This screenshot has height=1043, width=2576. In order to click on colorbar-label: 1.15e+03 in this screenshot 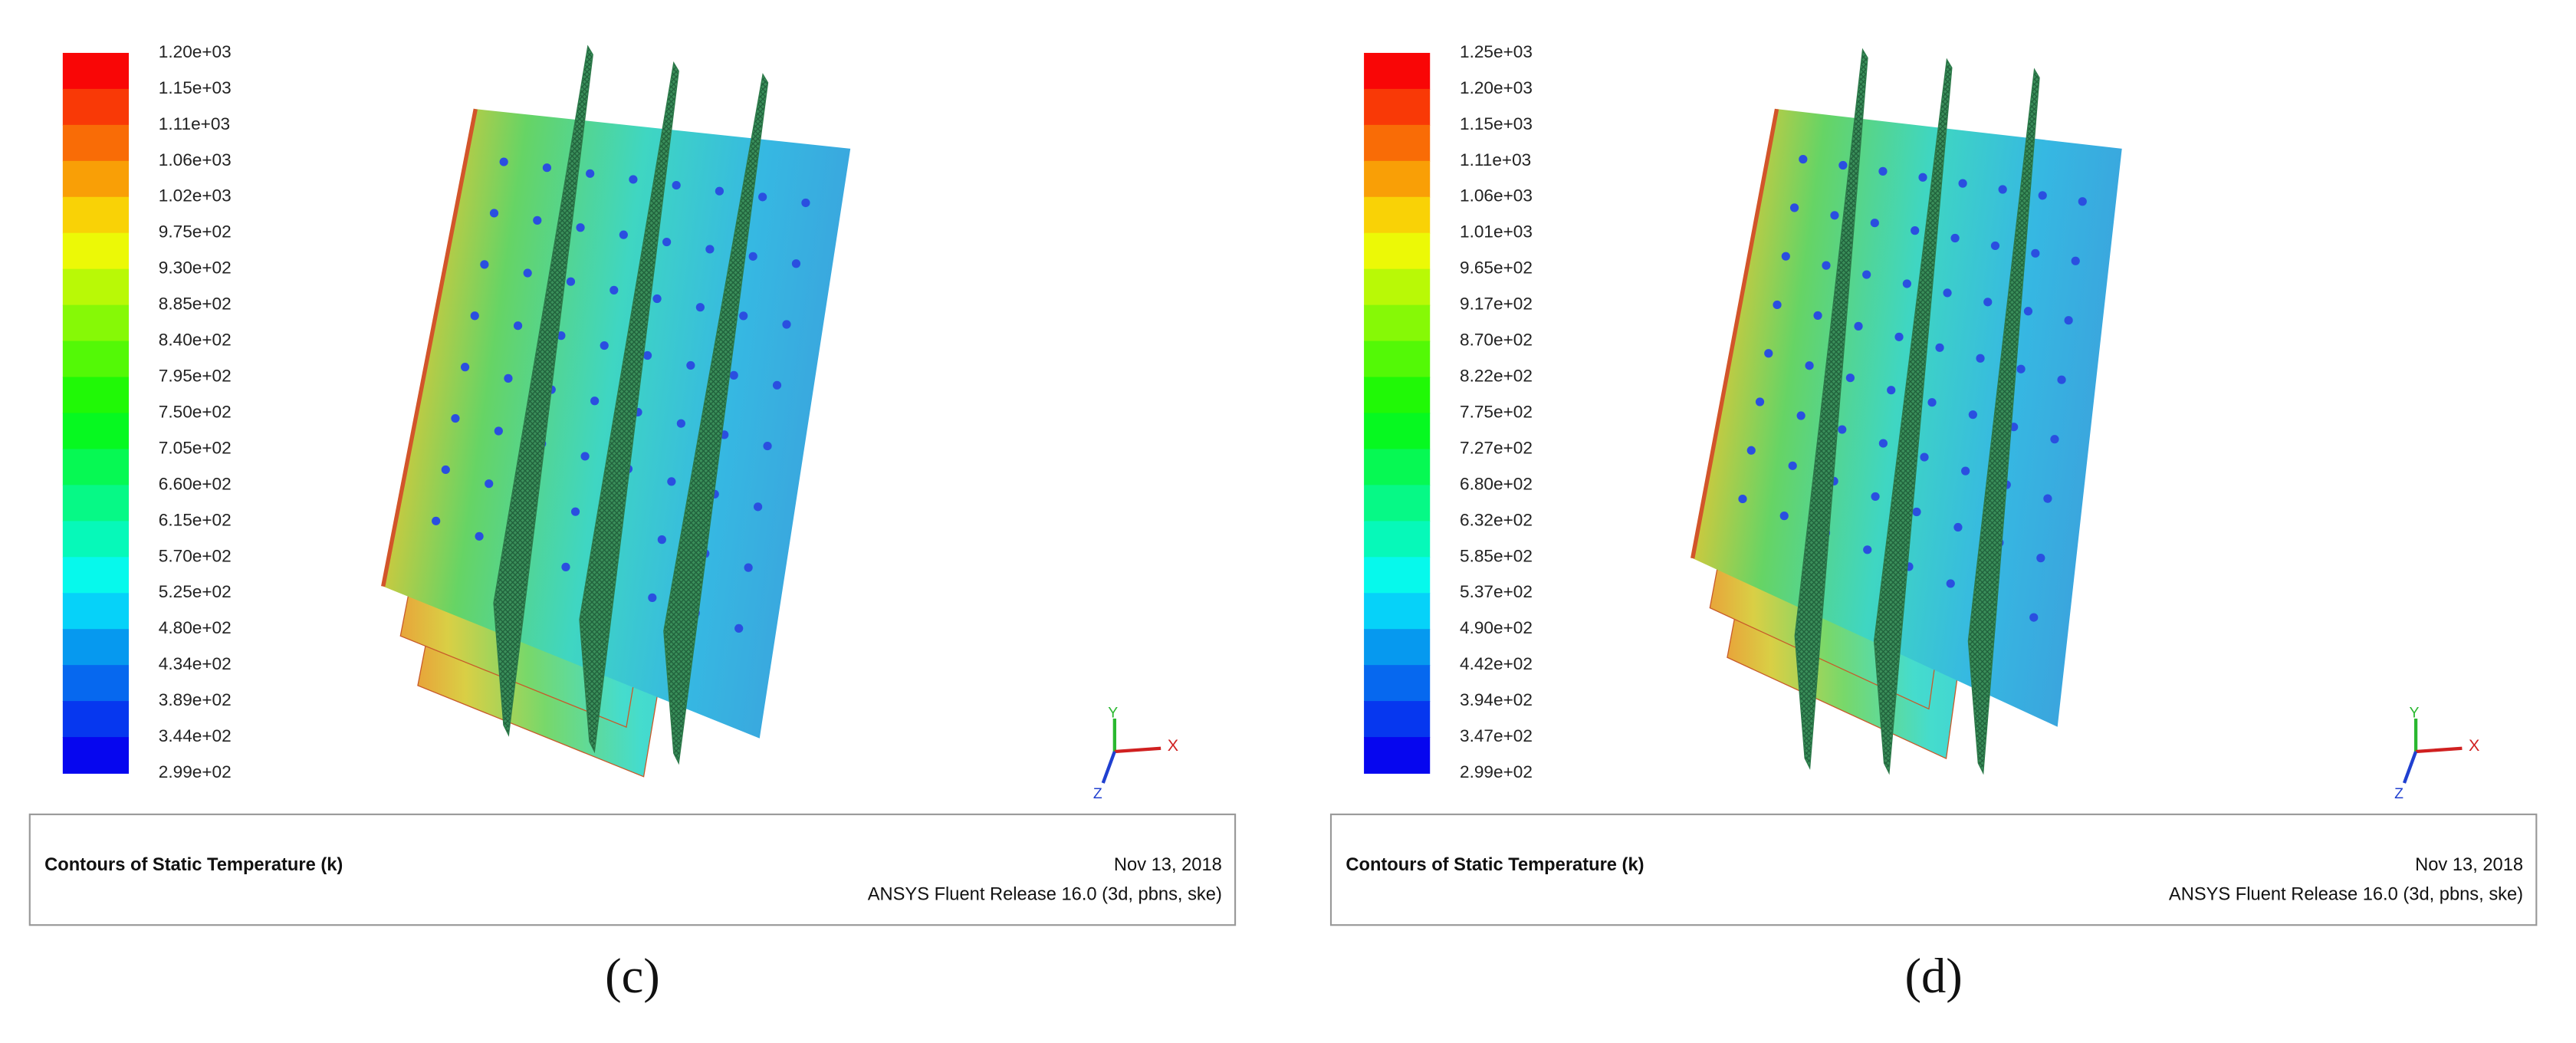, I will do `click(1497, 123)`.